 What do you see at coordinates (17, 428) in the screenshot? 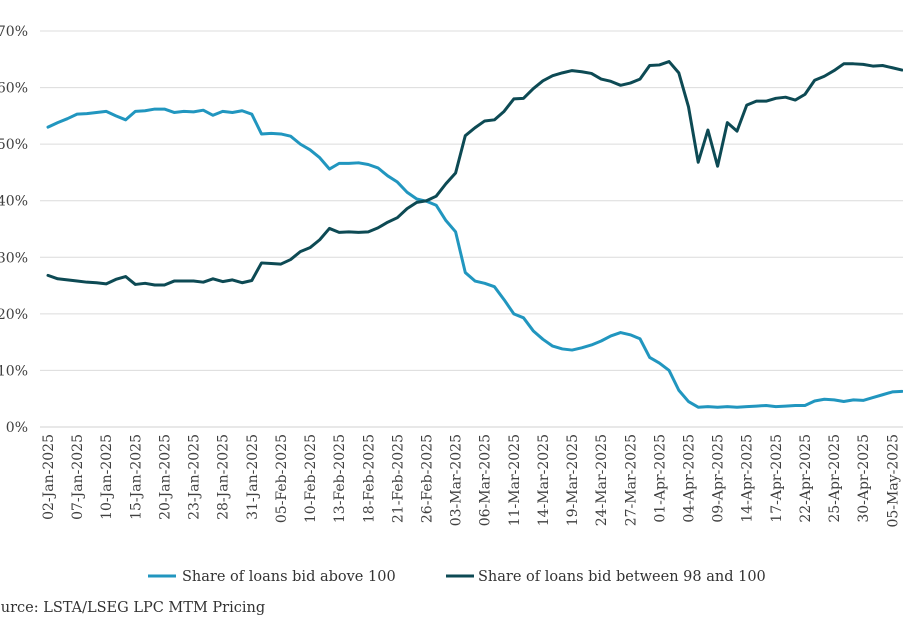
I see `y-tick-label: 0%` at bounding box center [17, 428].